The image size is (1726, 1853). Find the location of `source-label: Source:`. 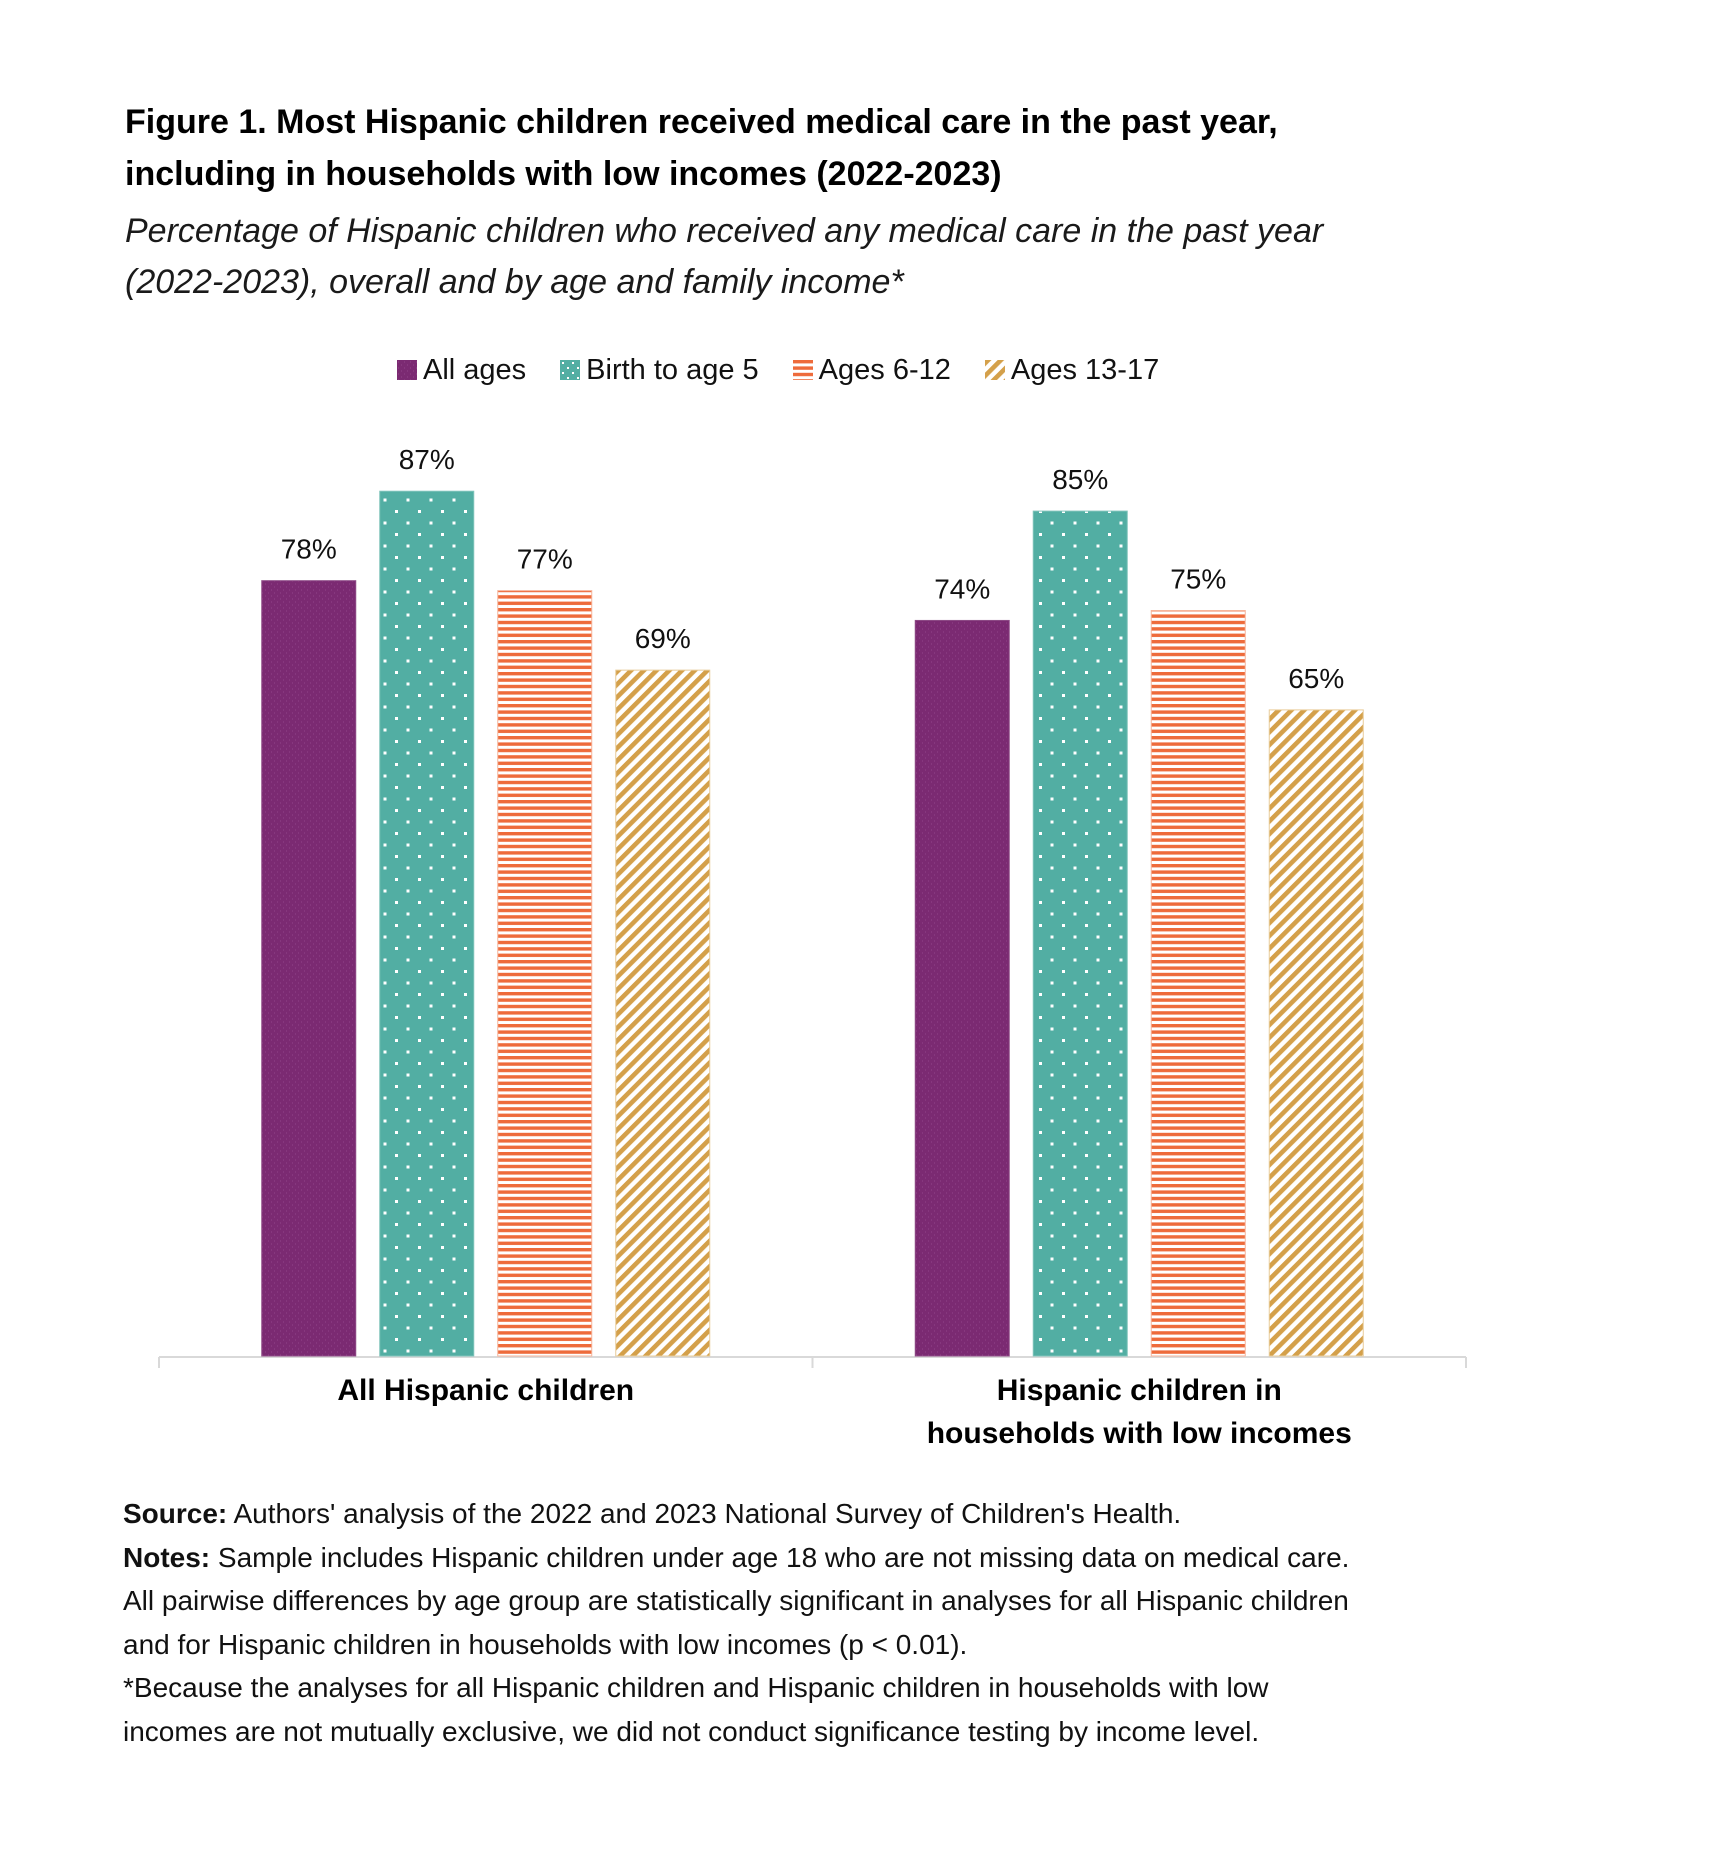

source-label: Source: is located at coordinates (175, 1513).